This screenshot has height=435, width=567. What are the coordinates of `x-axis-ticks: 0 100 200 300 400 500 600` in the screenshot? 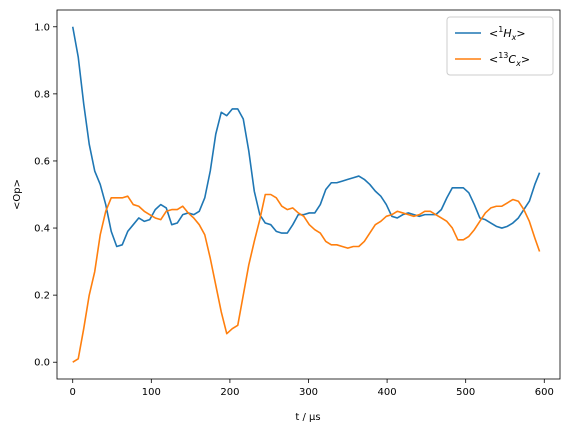 It's located at (312, 388).